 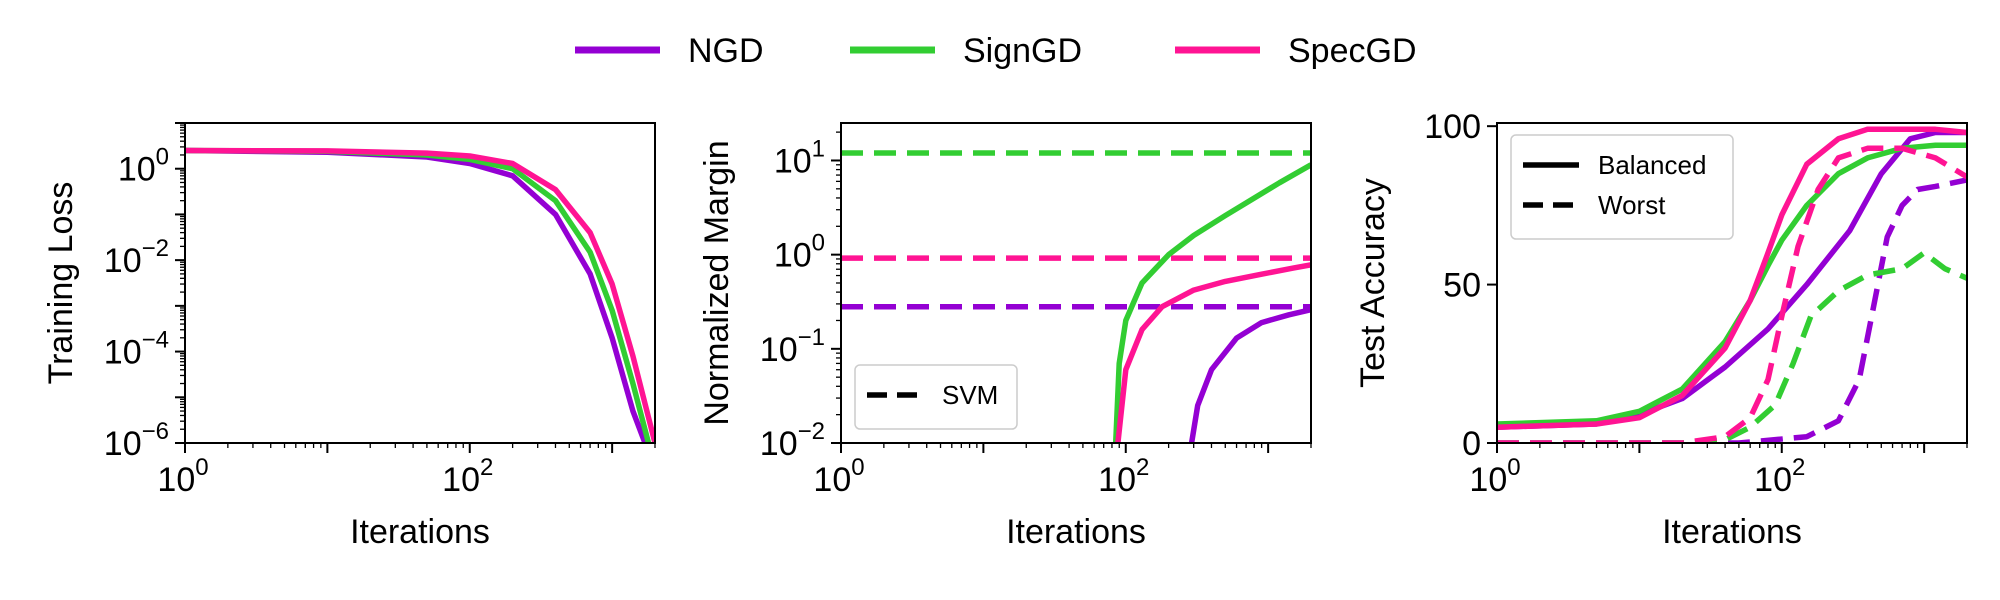 What do you see at coordinates (1732, 346) in the screenshot?
I see `series-signgd-worst` at bounding box center [1732, 346].